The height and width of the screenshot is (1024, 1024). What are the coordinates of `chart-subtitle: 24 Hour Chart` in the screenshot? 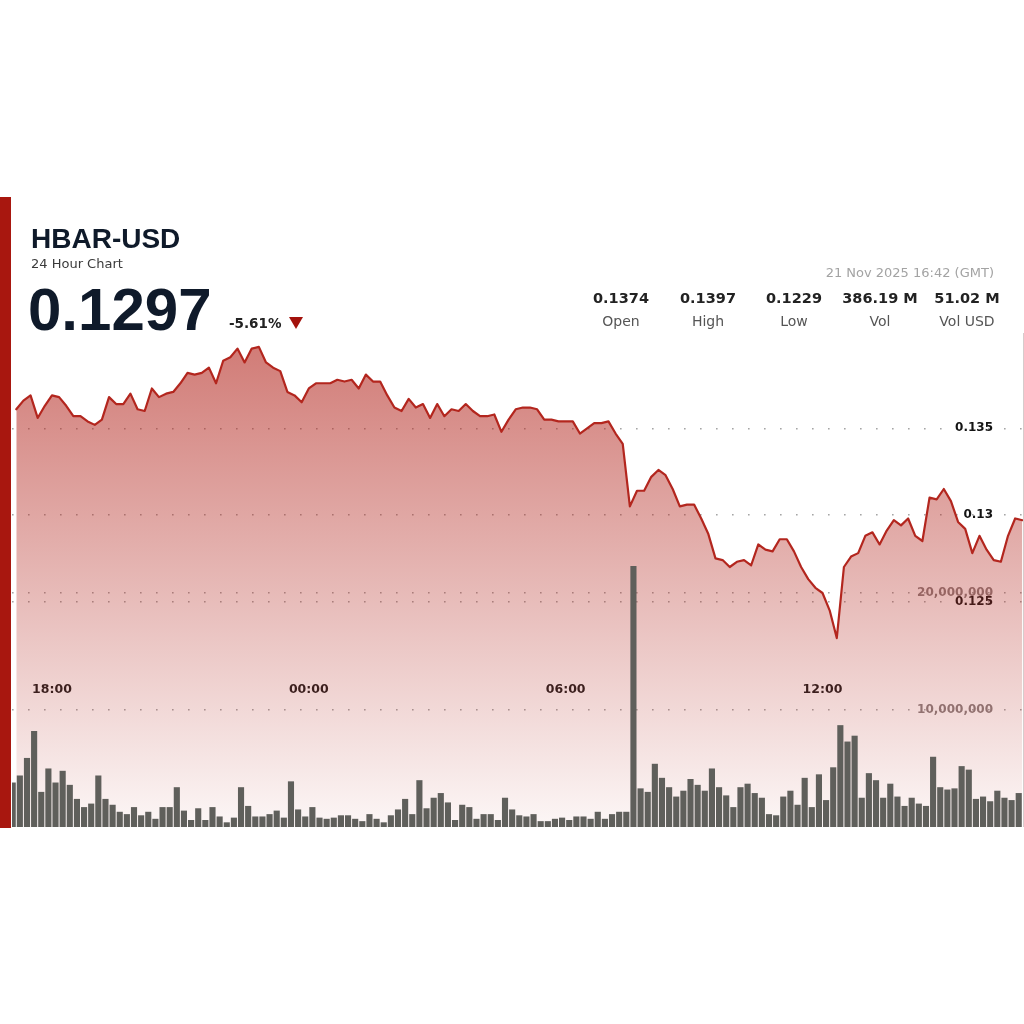 It's located at (77, 263).